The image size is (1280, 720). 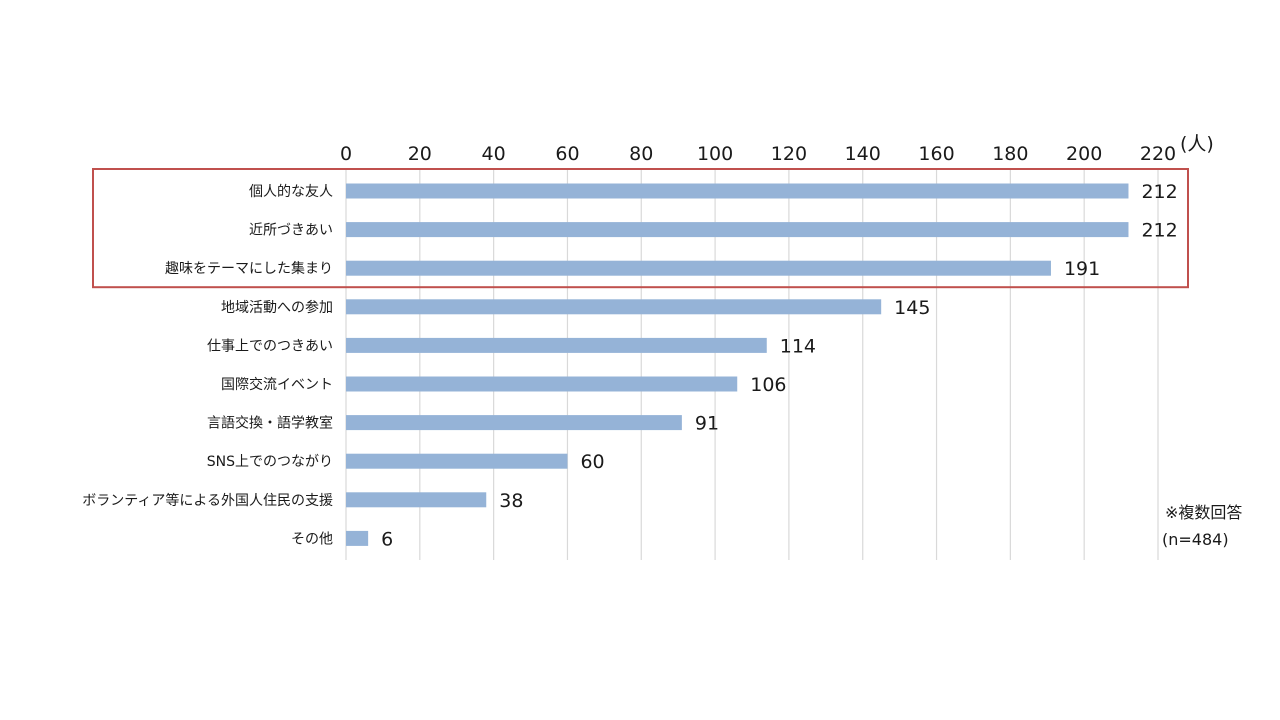 I want to click on value-label: 114, so click(x=798, y=346).